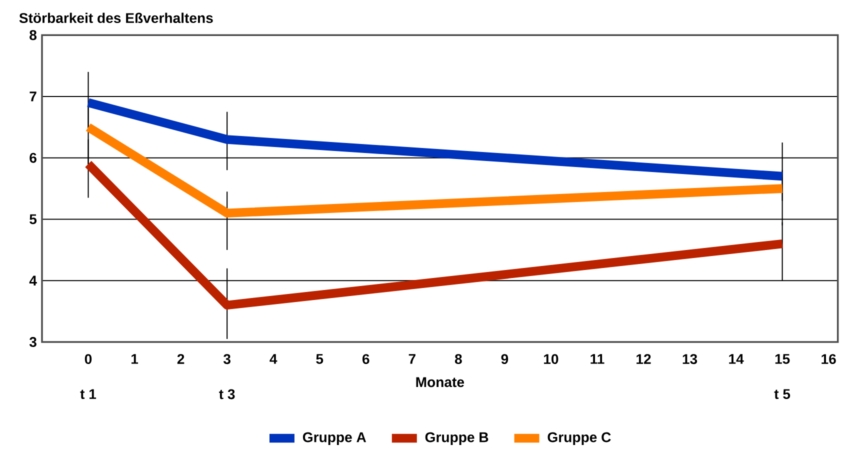 Image resolution: width=846 pixels, height=461 pixels. I want to click on x-tick-label: 10, so click(551, 359).